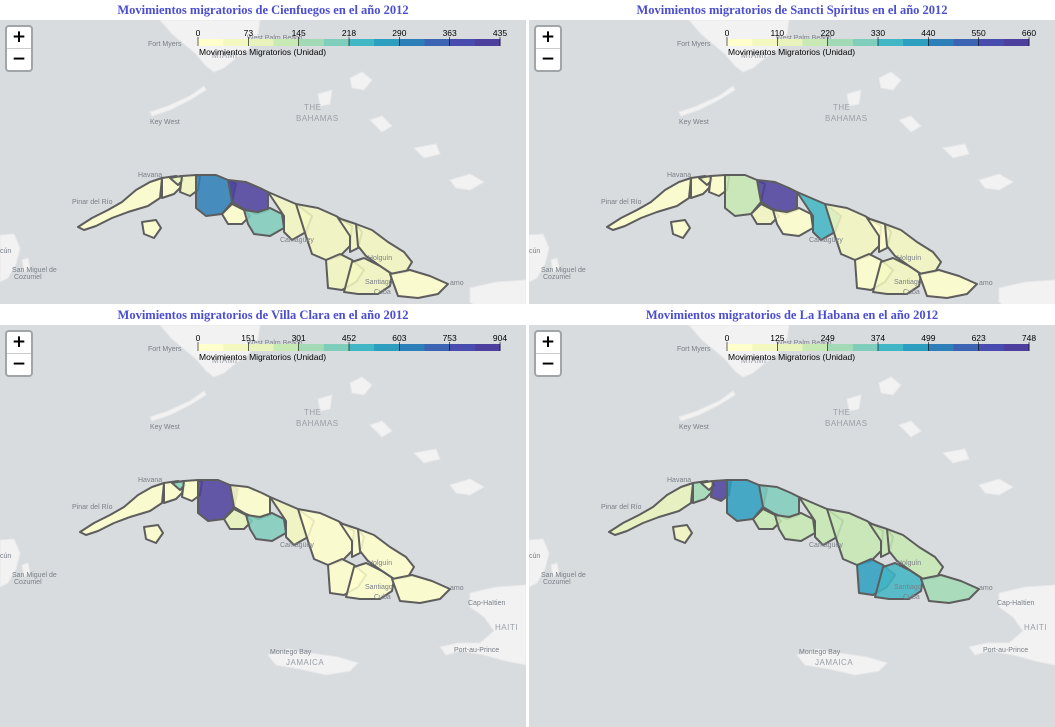  What do you see at coordinates (878, 33) in the screenshot?
I see `legend-tick-label: 330` at bounding box center [878, 33].